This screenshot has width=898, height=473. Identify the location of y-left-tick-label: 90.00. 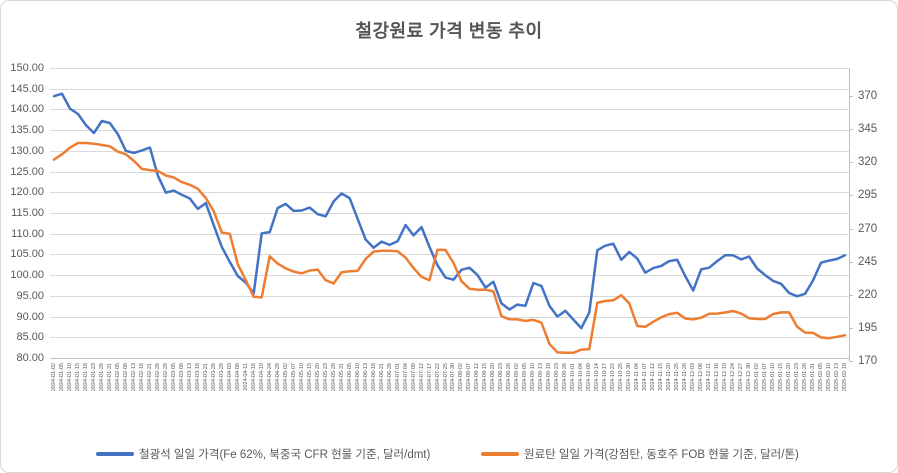
(30, 316).